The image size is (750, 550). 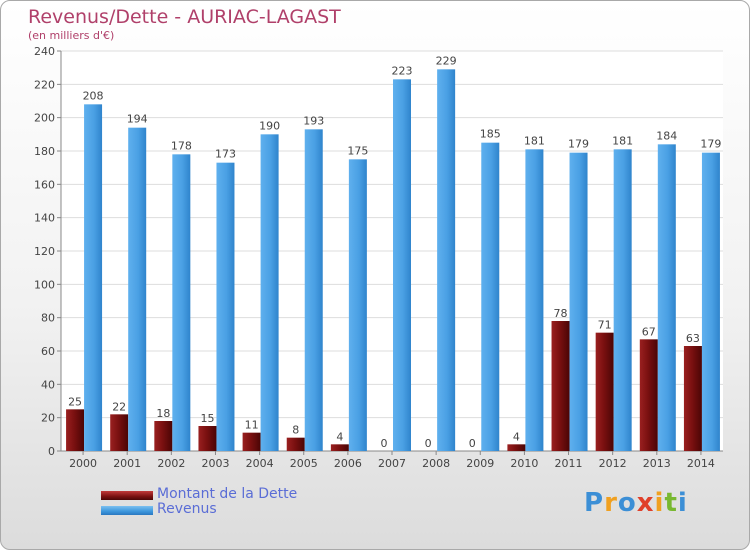 What do you see at coordinates (671, 503) in the screenshot?
I see `logo-letter: t` at bounding box center [671, 503].